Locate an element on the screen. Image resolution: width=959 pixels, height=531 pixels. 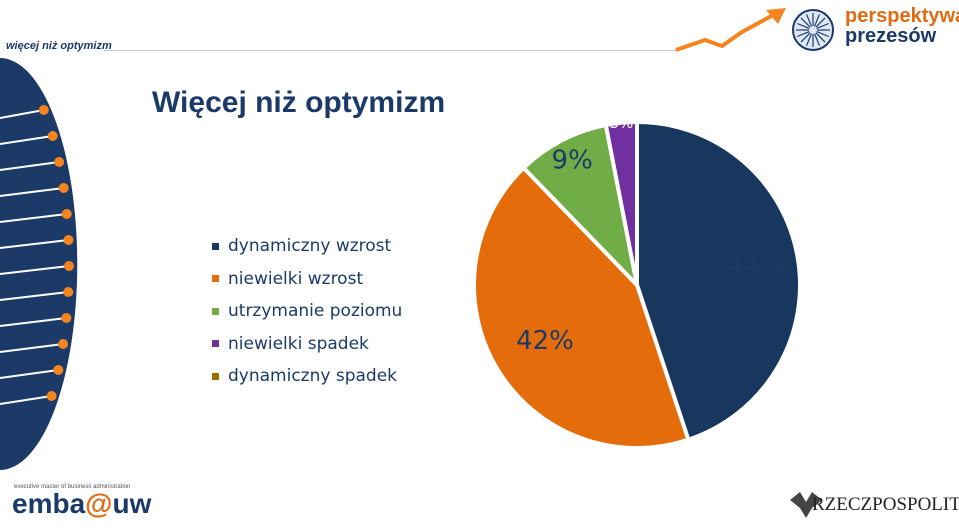
page-title: Więcej niż optymizm is located at coordinates (299, 102).